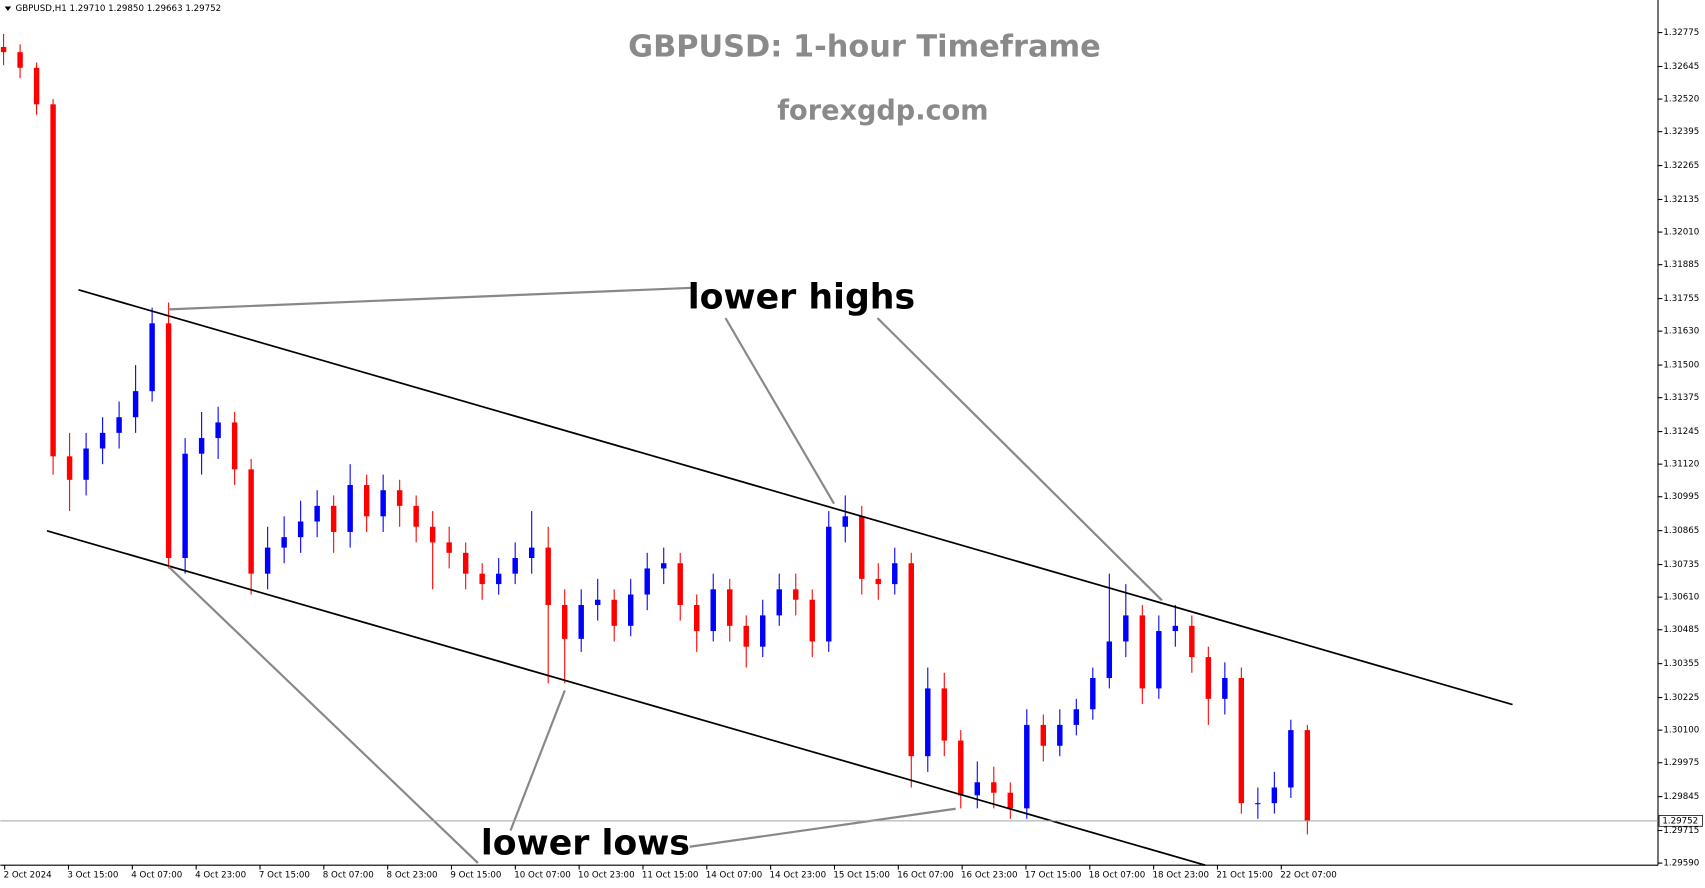 The width and height of the screenshot is (1705, 888). I want to click on x-tick-label: 18 Oct 23:00, so click(1181, 875).